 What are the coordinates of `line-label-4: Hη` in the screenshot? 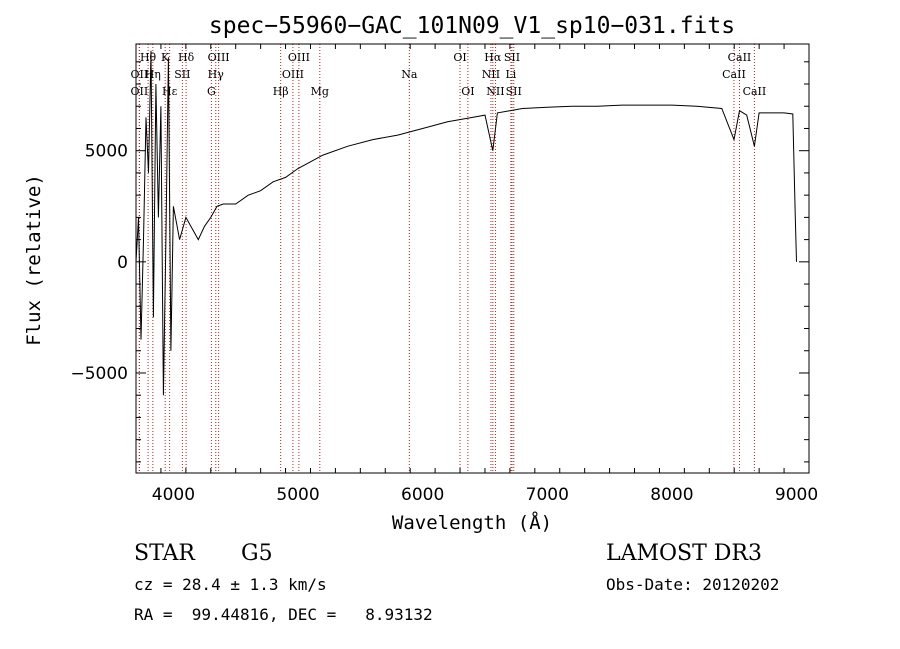 It's located at (153, 74).